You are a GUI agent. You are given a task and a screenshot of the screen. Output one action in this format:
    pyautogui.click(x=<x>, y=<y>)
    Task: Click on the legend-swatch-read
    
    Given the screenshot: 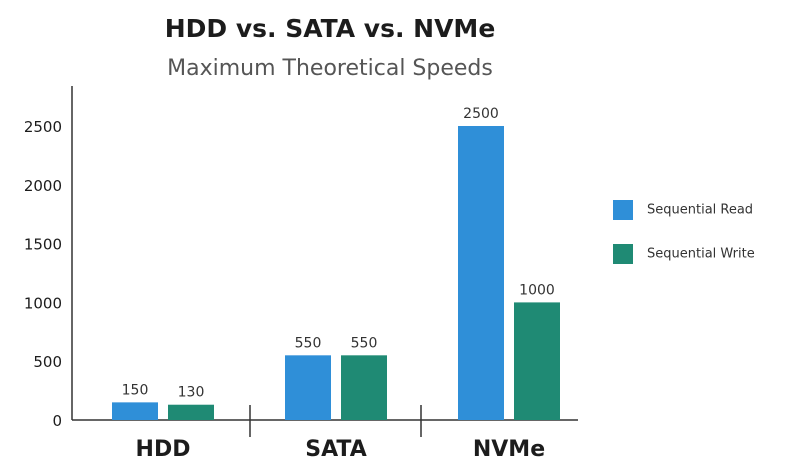 What is the action you would take?
    pyautogui.click(x=623, y=210)
    